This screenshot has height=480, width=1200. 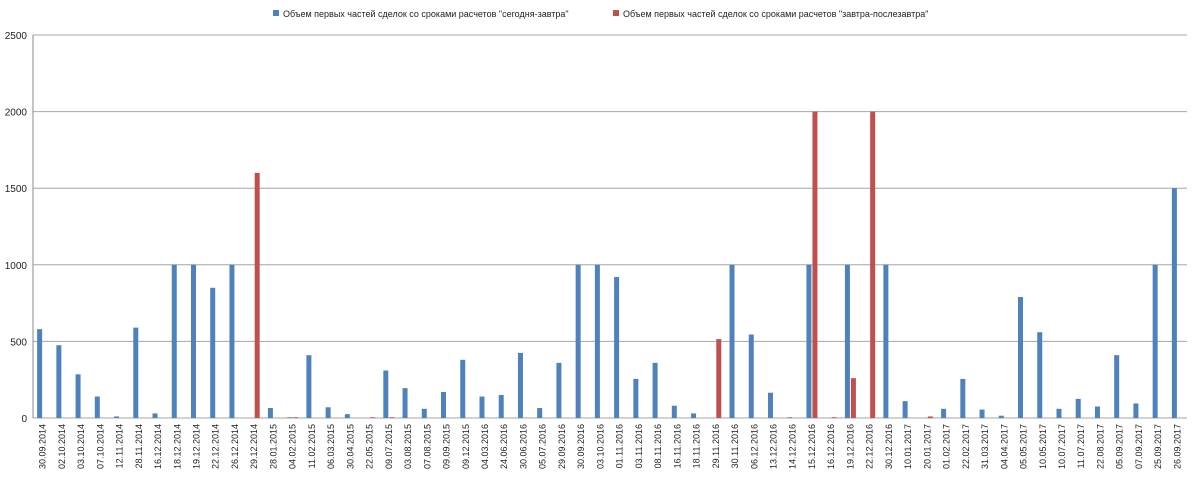 I want to click on x-tick-label: 05.05.2017, so click(x=1024, y=446).